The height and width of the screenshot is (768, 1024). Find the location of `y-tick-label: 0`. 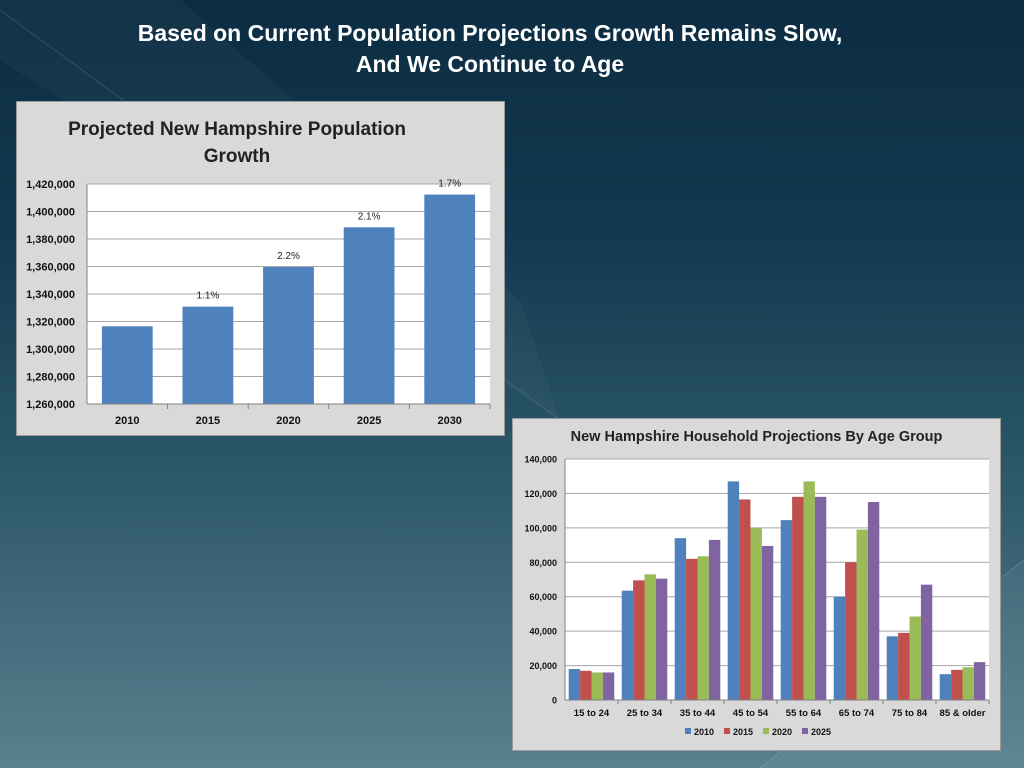

y-tick-label: 0 is located at coordinates (554, 701).